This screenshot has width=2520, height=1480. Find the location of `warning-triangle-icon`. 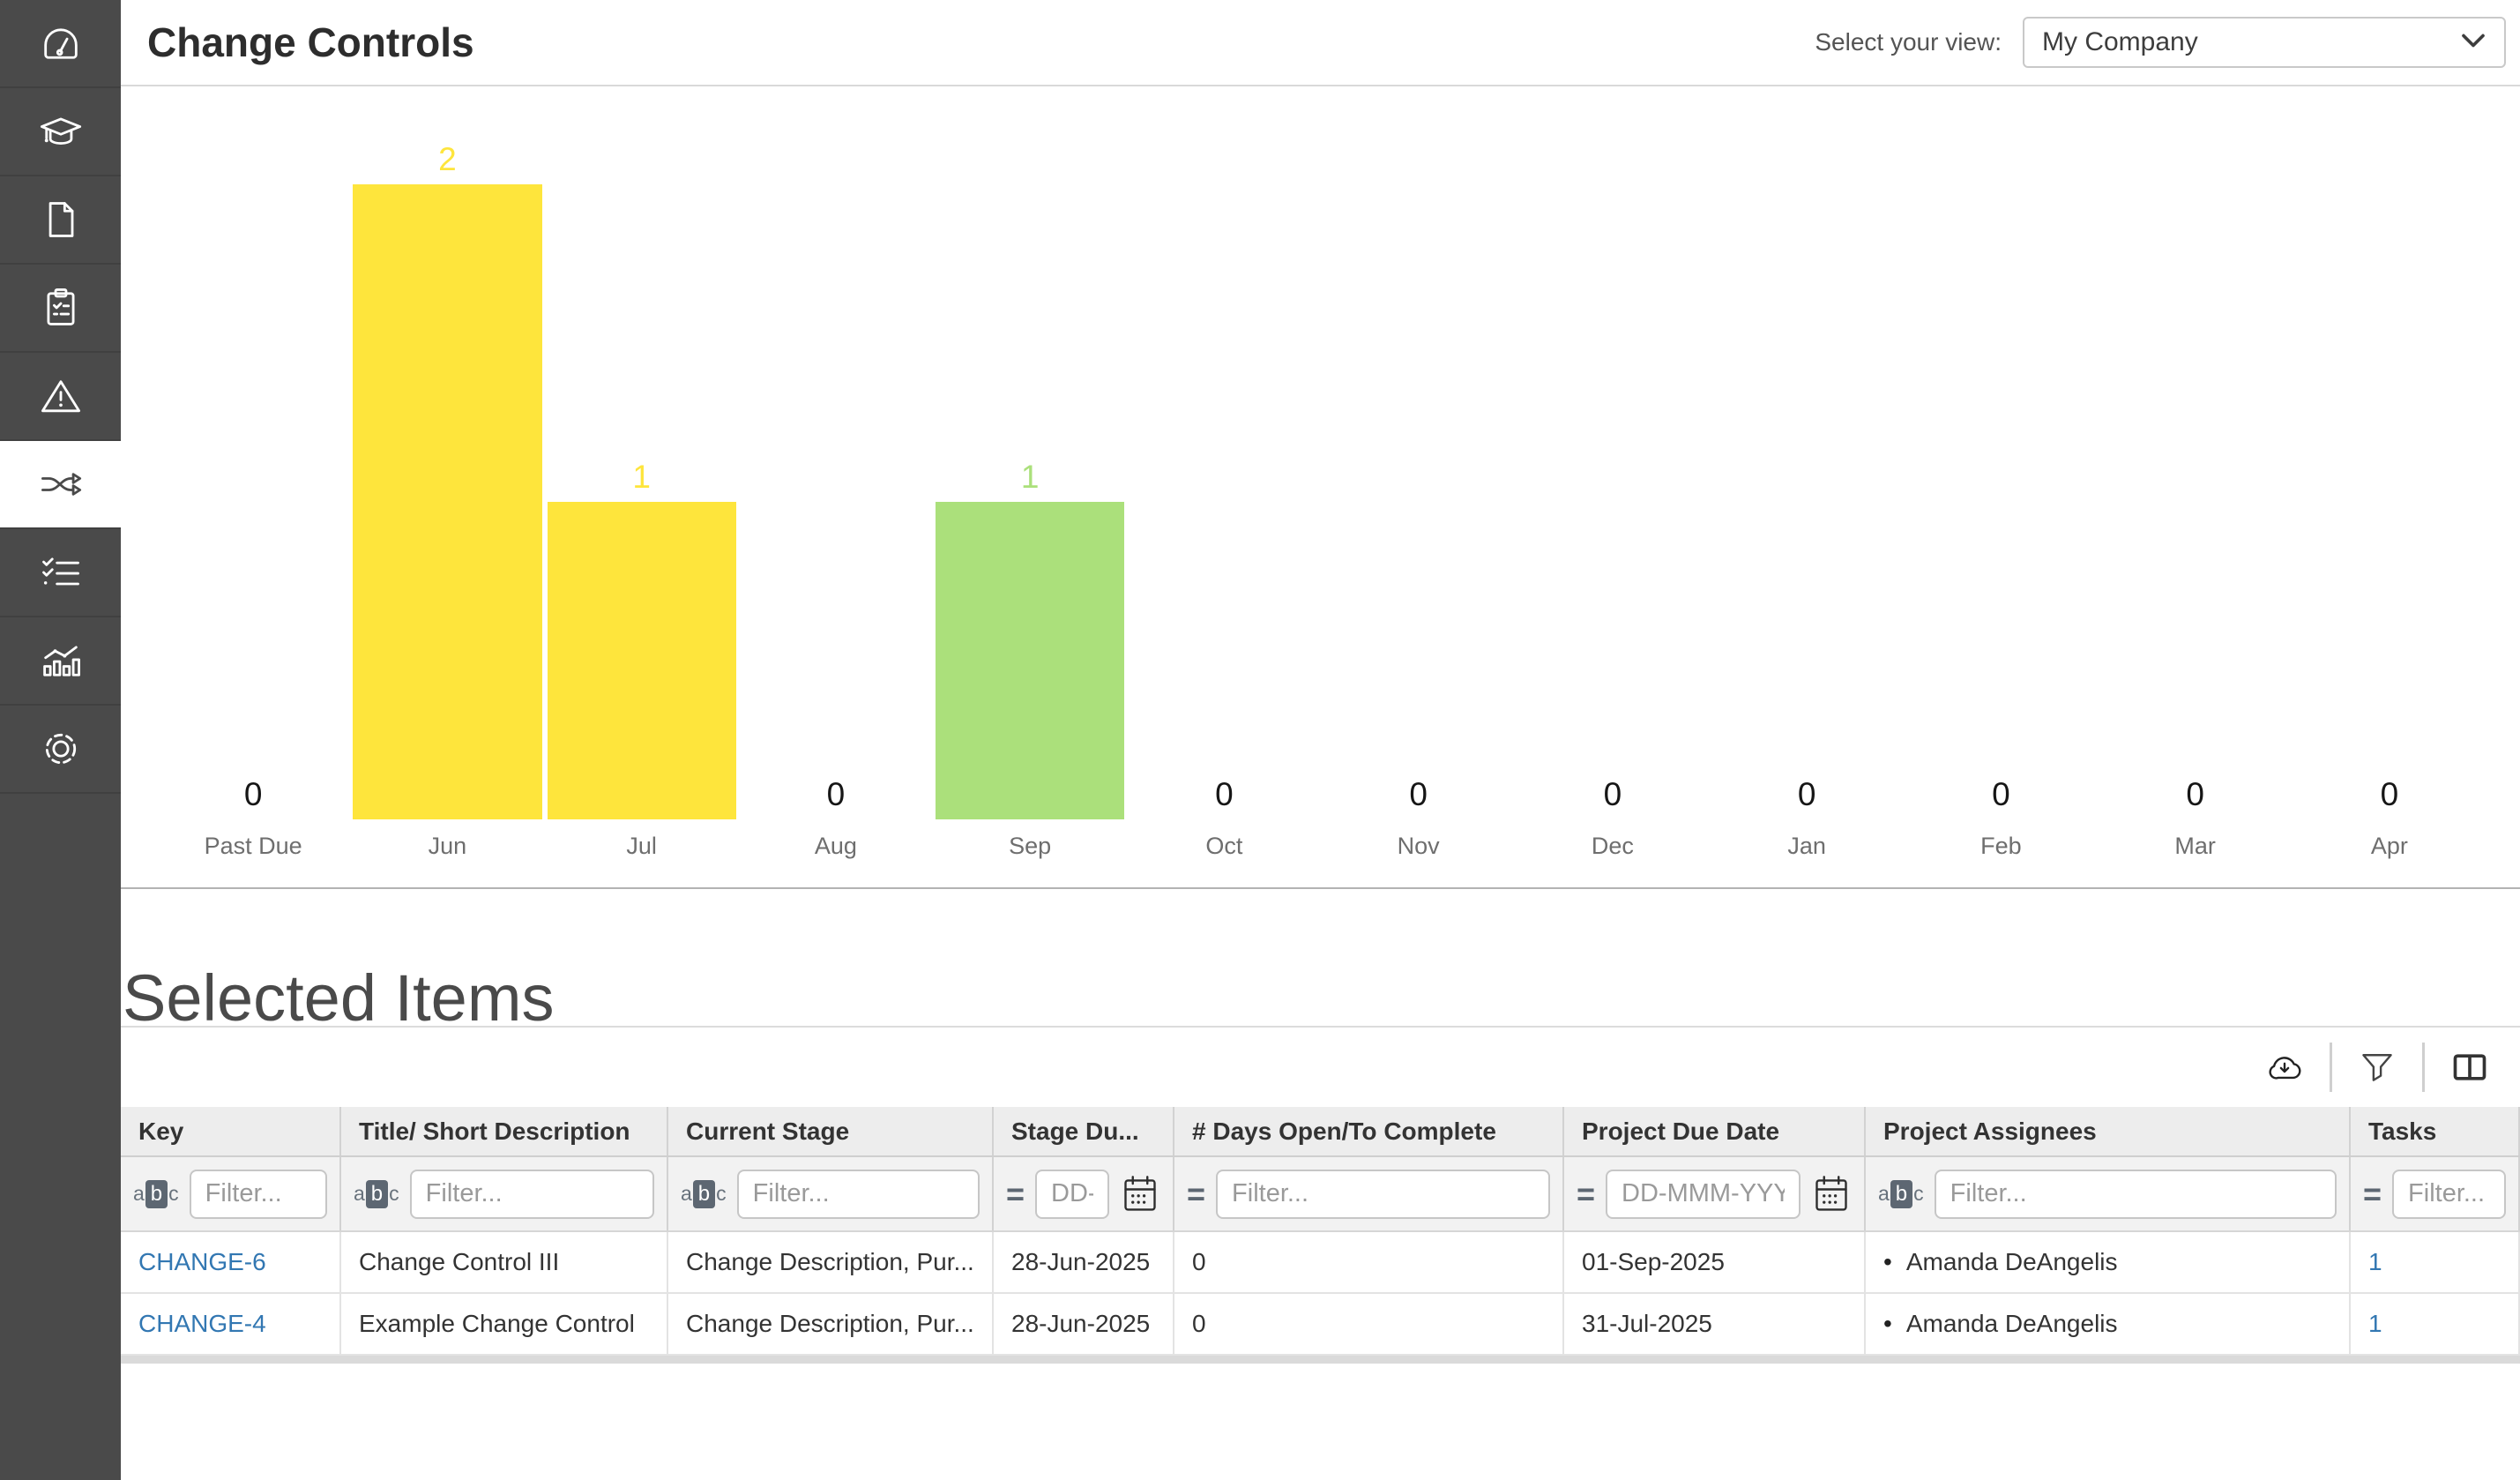

warning-triangle-icon is located at coordinates (61, 396).